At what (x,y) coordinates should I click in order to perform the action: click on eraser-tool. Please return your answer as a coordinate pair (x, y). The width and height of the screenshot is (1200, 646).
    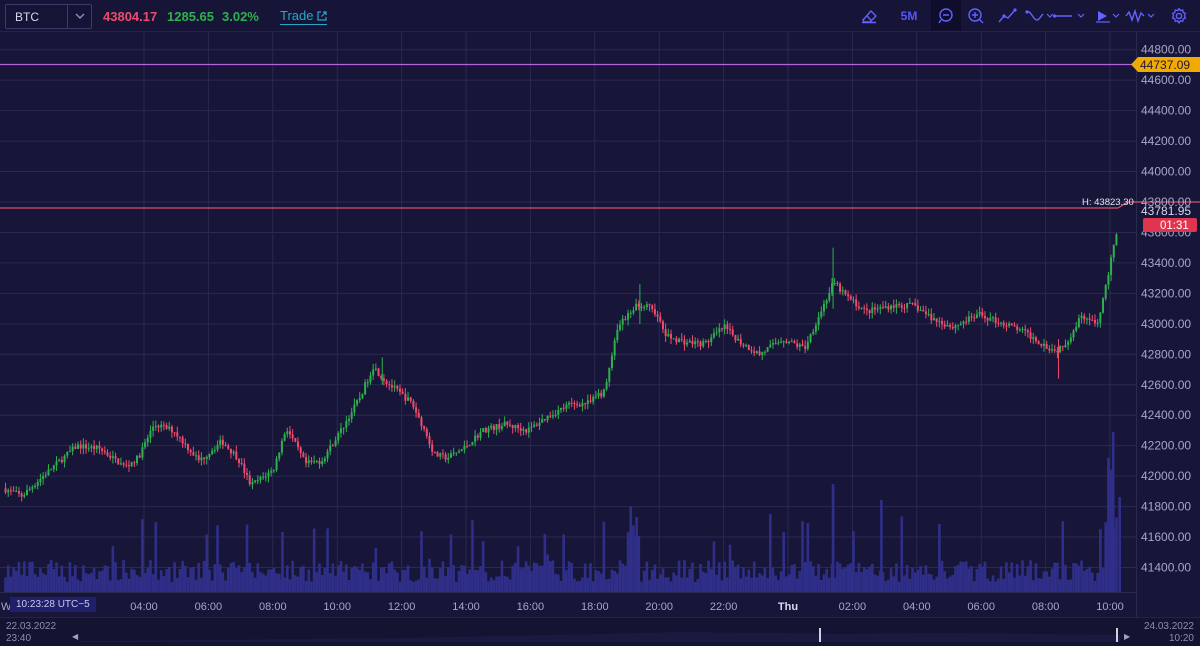
    Looking at the image, I should click on (869, 15).